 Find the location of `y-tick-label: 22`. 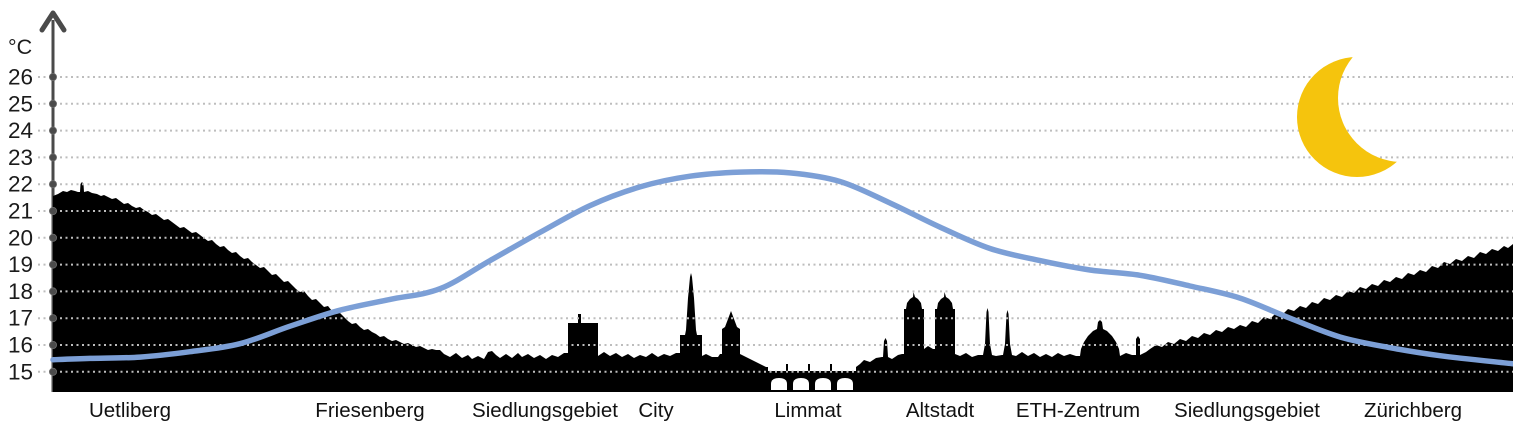

y-tick-label: 22 is located at coordinates (20, 184).